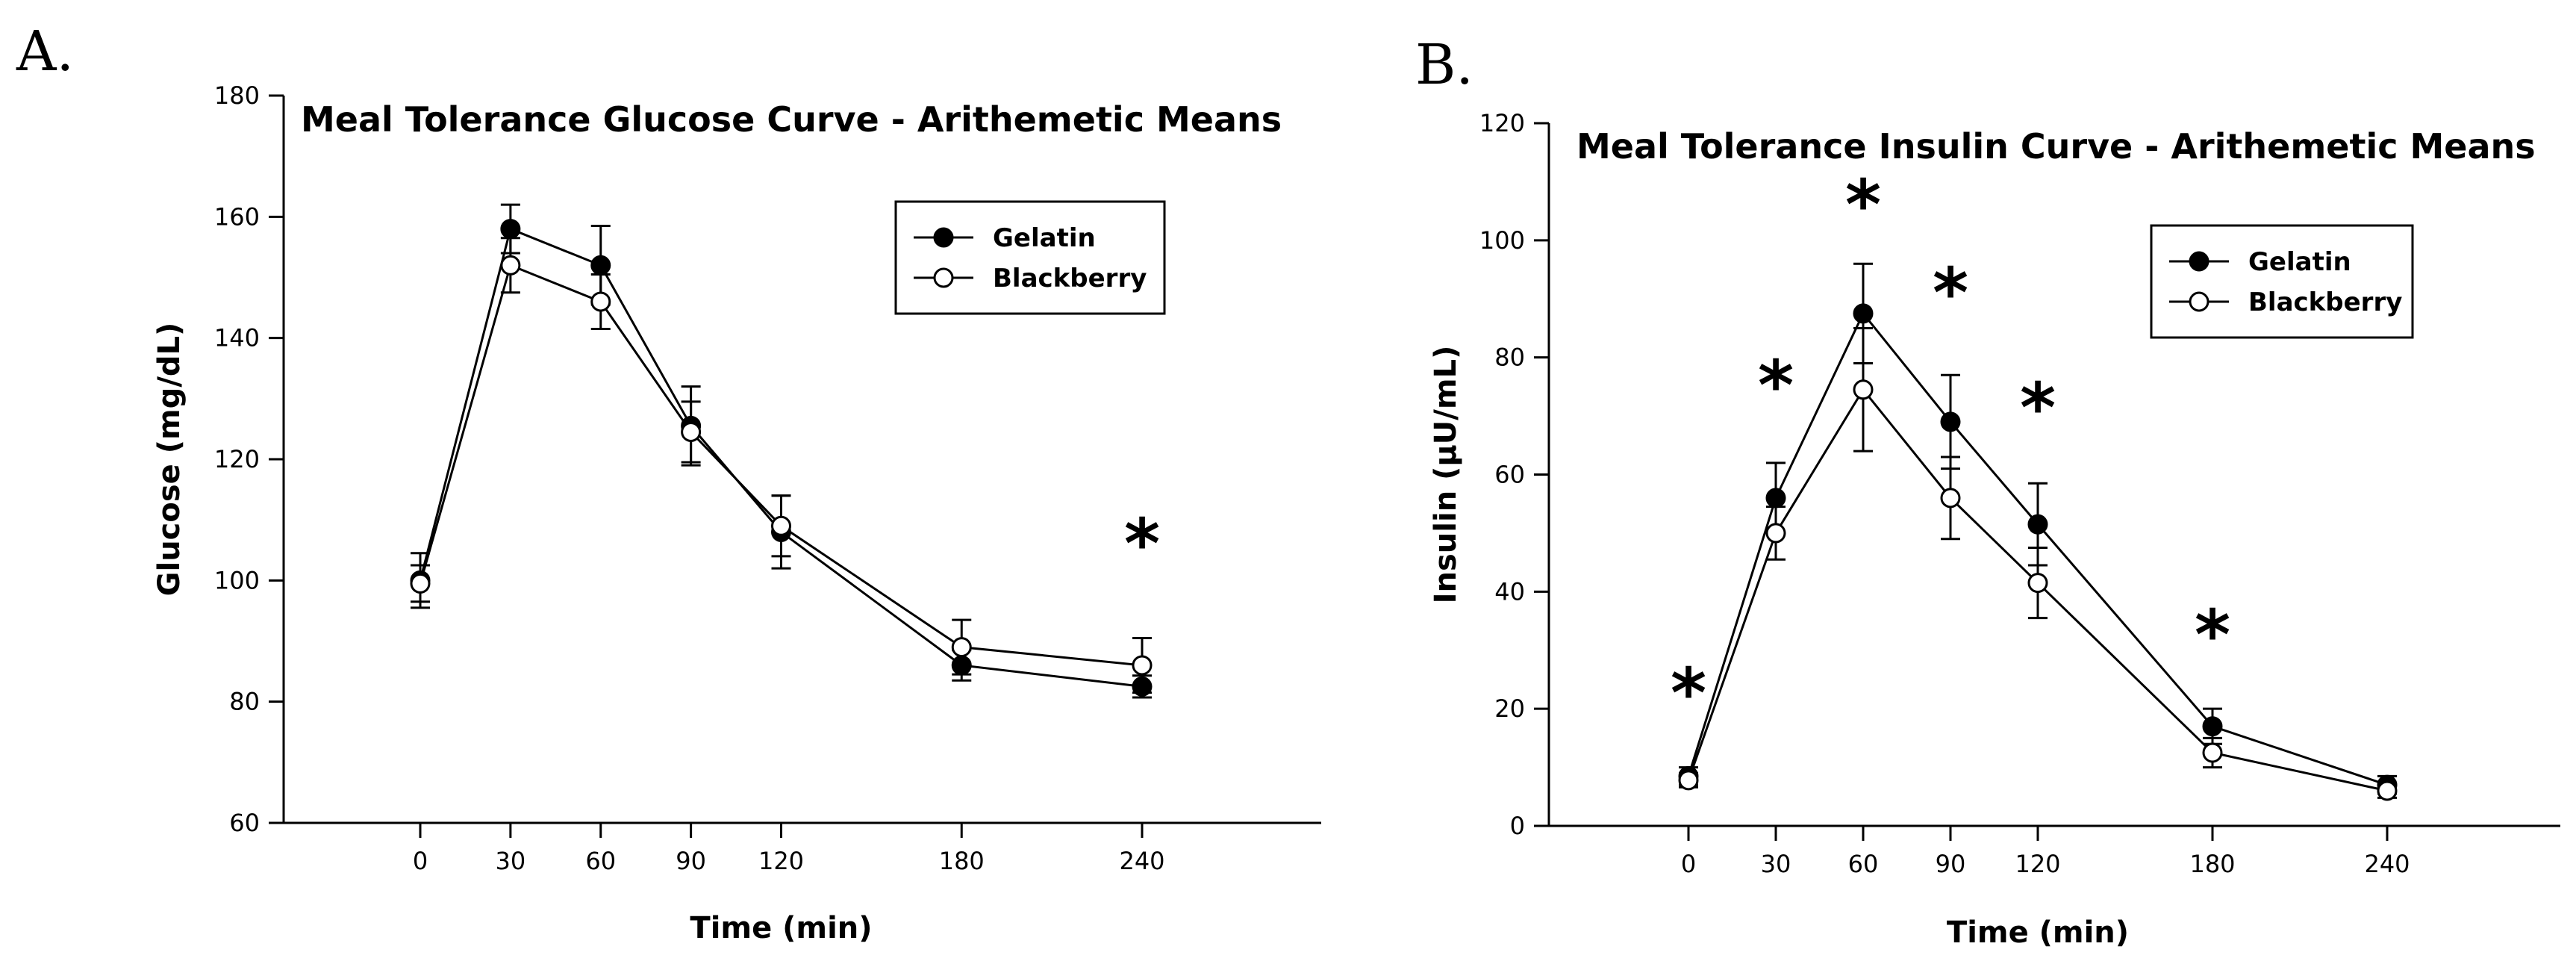  Describe the element at coordinates (237, 459) in the screenshot. I see `glucose-y-tick-label: 120` at that location.